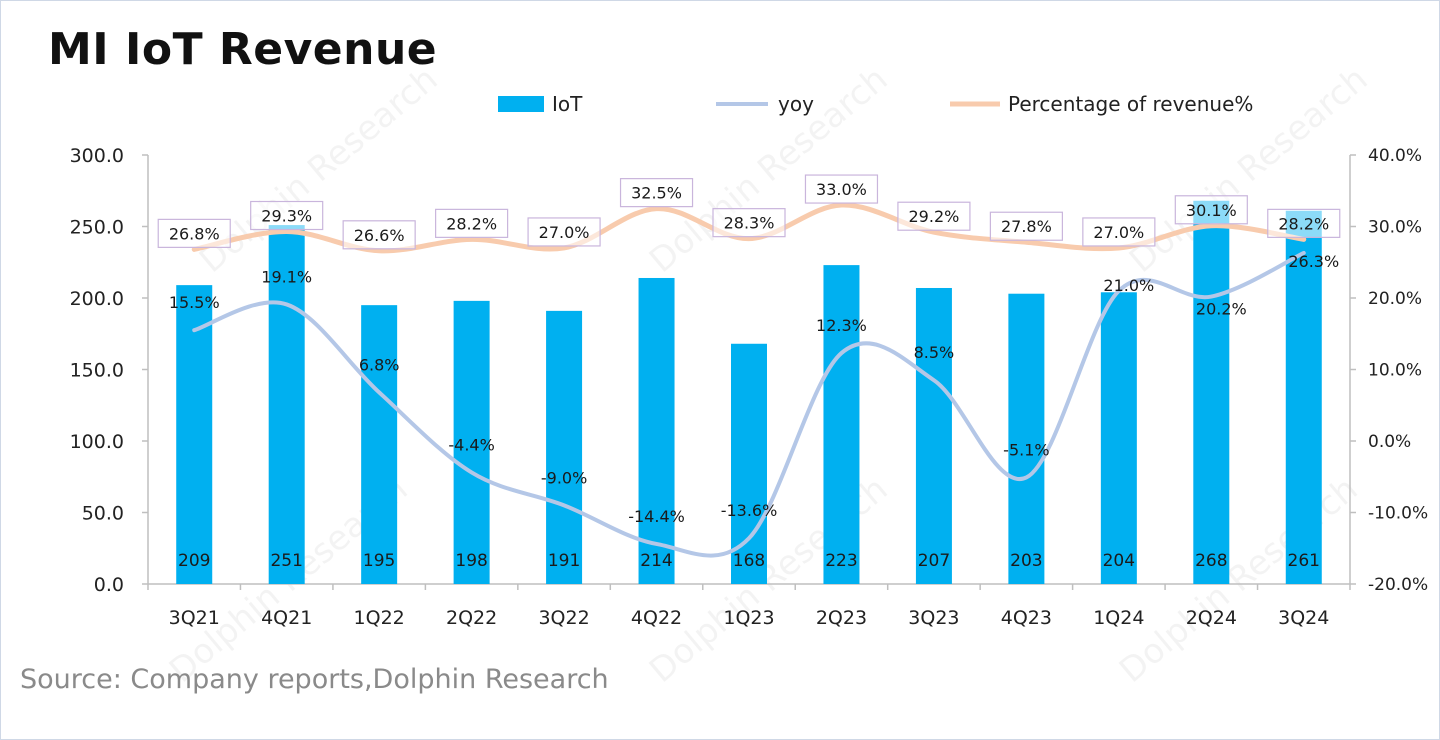 Image resolution: width=1440 pixels, height=740 pixels. Describe the element at coordinates (1395, 156) in the screenshot. I see `right-axis-tick-label: 40.0%` at that location.